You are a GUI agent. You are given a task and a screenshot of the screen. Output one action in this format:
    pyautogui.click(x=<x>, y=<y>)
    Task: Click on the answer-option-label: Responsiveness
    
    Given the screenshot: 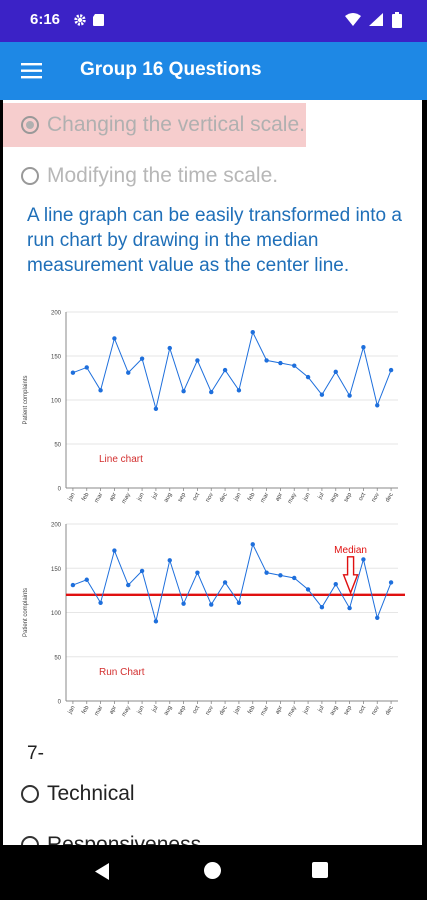 What is the action you would take?
    pyautogui.click(x=124, y=839)
    